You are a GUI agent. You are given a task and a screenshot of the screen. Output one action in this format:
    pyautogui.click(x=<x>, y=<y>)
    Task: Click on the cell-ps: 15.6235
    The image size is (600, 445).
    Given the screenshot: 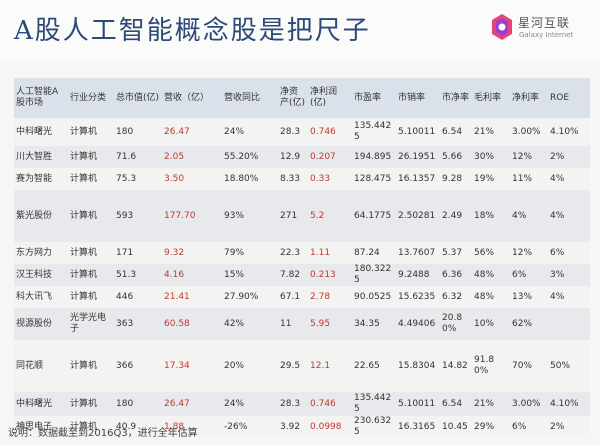 What is the action you would take?
    pyautogui.click(x=417, y=296)
    